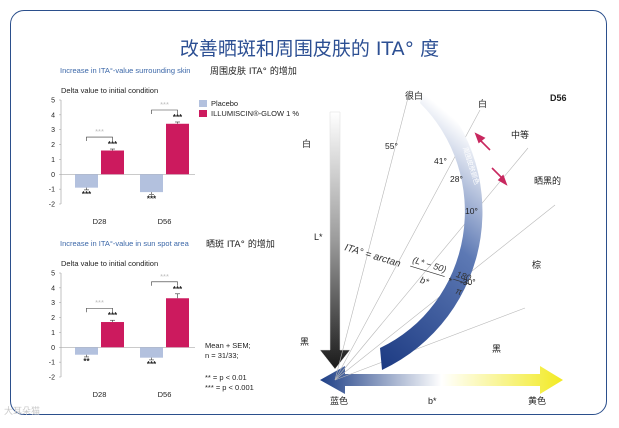 Image resolution: width=619 pixels, height=428 pixels. Describe the element at coordinates (471, 211) in the screenshot. I see `angle-10: 10°` at that location.